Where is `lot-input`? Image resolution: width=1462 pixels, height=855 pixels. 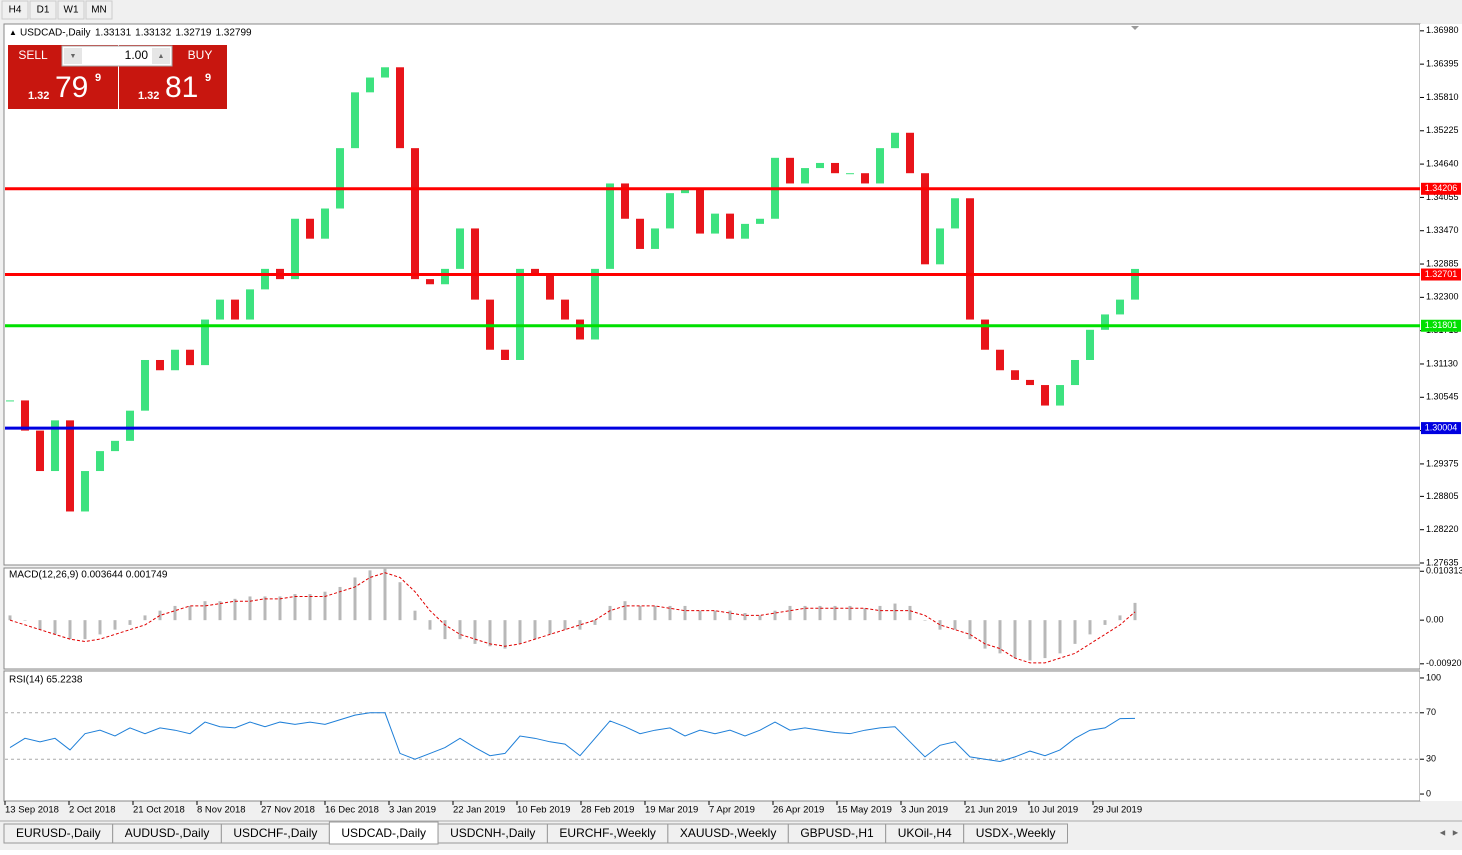
lot-input is located at coordinates (117, 56).